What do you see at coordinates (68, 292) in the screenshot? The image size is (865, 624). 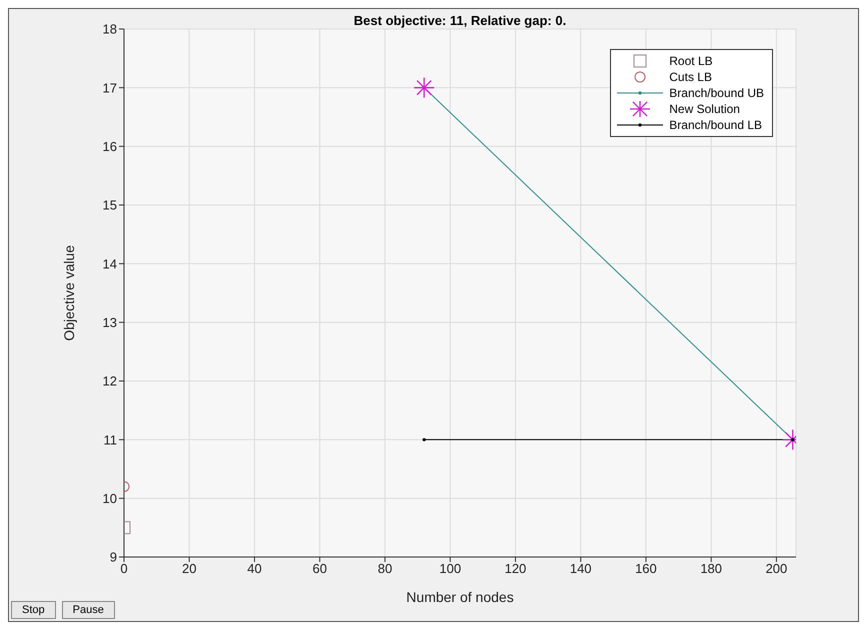 I see `y-axis-title: Objective value` at bounding box center [68, 292].